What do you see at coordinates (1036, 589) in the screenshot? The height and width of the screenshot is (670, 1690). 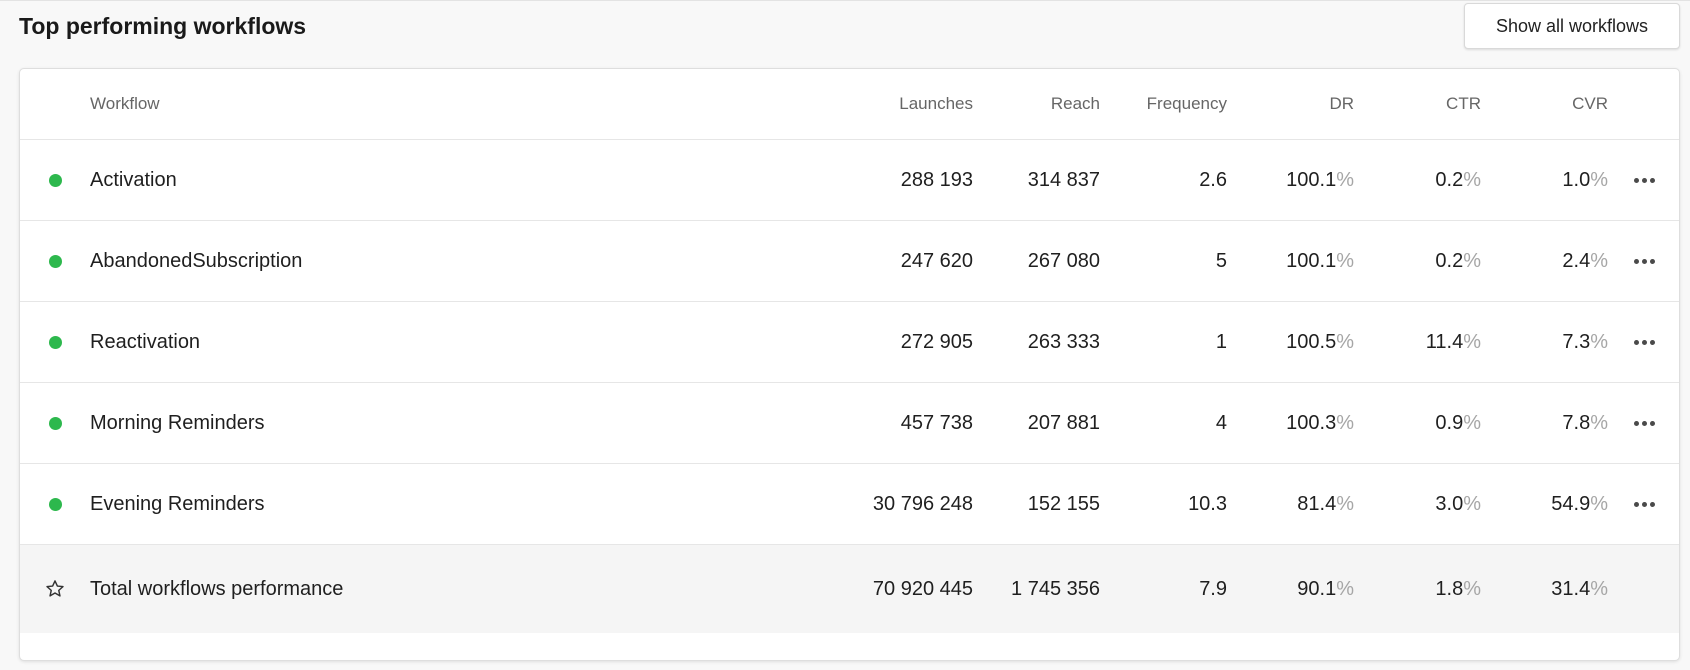 I see `cell-reach: 1 745 356` at bounding box center [1036, 589].